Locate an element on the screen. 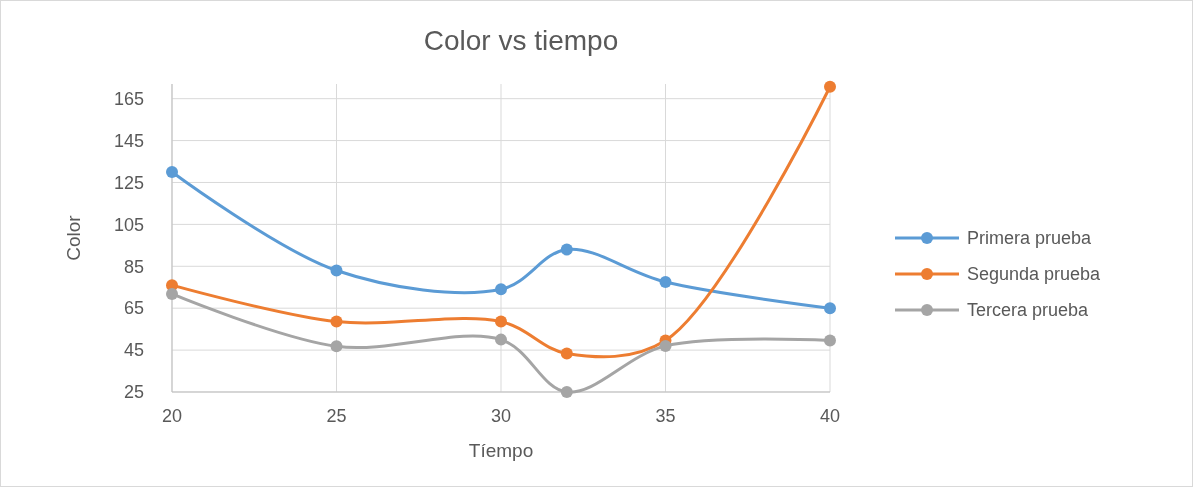 Image resolution: width=1193 pixels, height=487 pixels. y-tick-label: 45 is located at coordinates (133, 350).